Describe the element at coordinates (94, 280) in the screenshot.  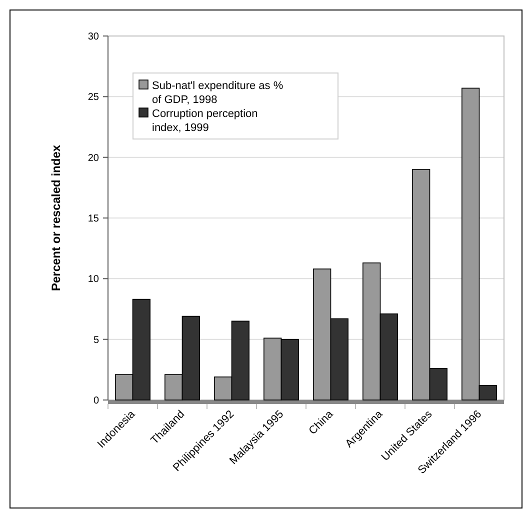
I see `y-tick-label: 10` at that location.